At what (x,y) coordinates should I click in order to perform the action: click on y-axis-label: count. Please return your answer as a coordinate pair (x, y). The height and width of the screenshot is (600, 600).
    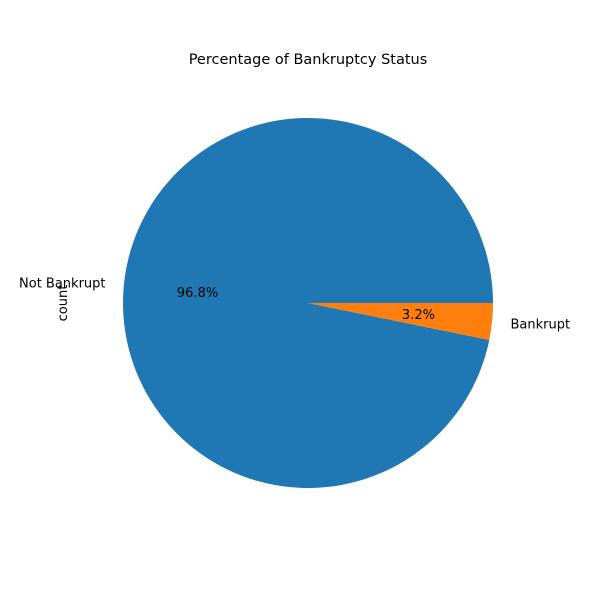
    Looking at the image, I should click on (63, 303).